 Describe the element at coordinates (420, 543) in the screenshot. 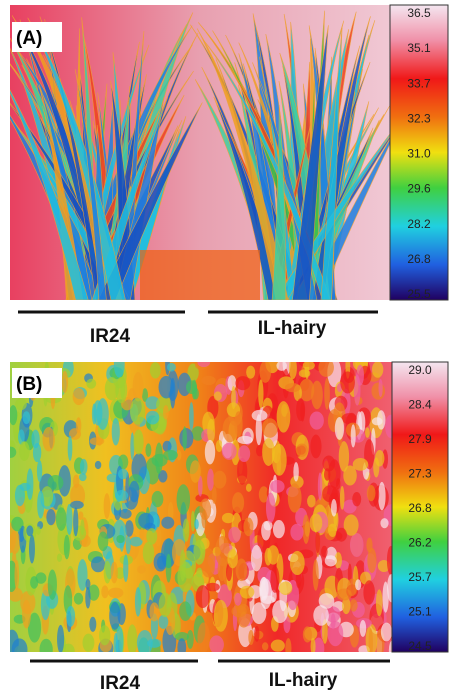

I see `colorbar-label: 26.2` at that location.